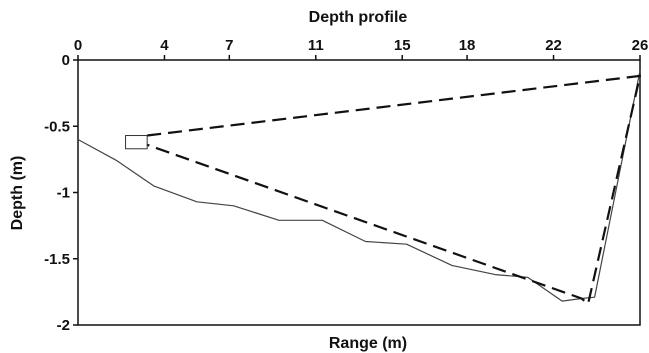  What do you see at coordinates (57, 259) in the screenshot?
I see `y-tick-label: -1.5` at bounding box center [57, 259].